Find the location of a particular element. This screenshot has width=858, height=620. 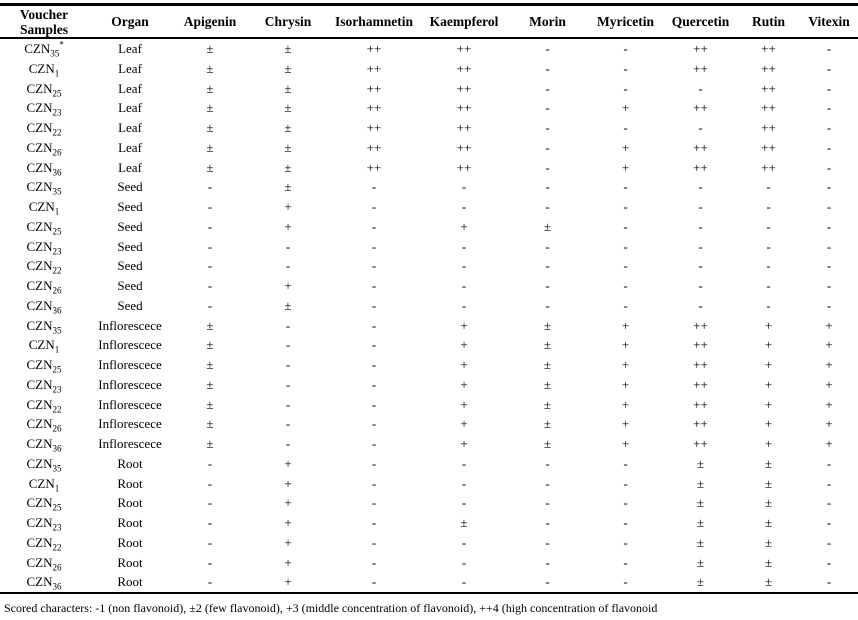

table-row: CZN1 Root - + - - - - ± ± - is located at coordinates (429, 484).